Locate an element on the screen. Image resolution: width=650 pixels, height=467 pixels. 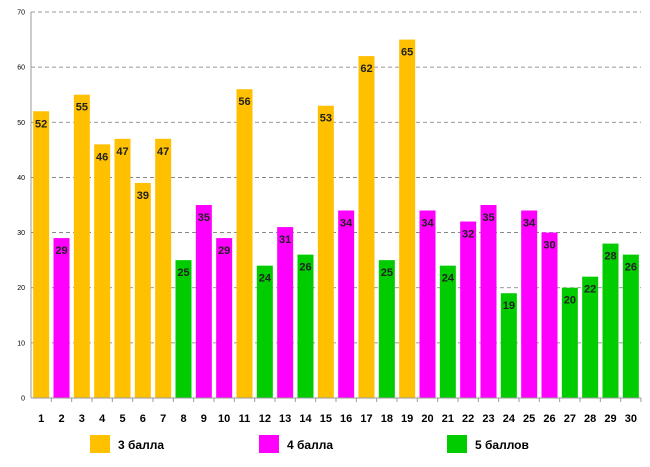
data-label: 52 is located at coordinates (41, 124).